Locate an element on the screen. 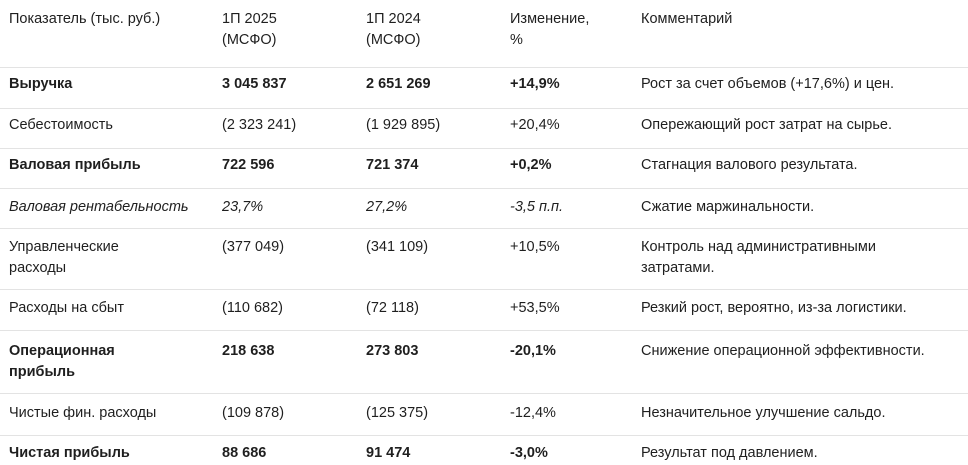  header-change: Изменение, % is located at coordinates (570, 30).